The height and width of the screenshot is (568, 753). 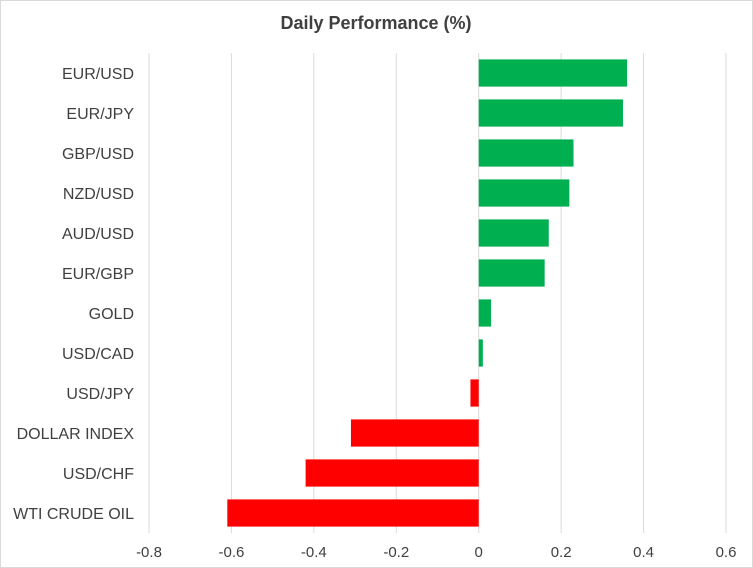 What do you see at coordinates (98, 354) in the screenshot?
I see `category-label: USD/CAD` at bounding box center [98, 354].